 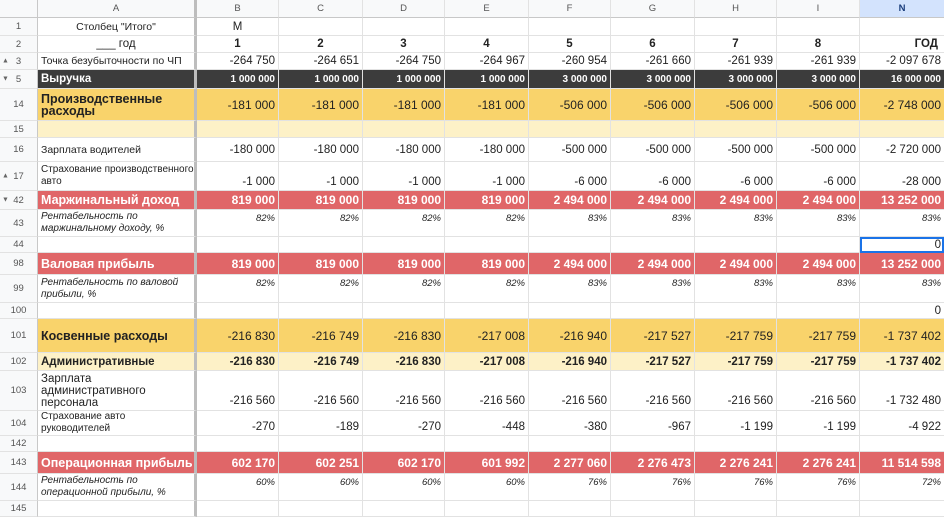 What do you see at coordinates (404, 9) in the screenshot?
I see `column-header-d: D` at bounding box center [404, 9].